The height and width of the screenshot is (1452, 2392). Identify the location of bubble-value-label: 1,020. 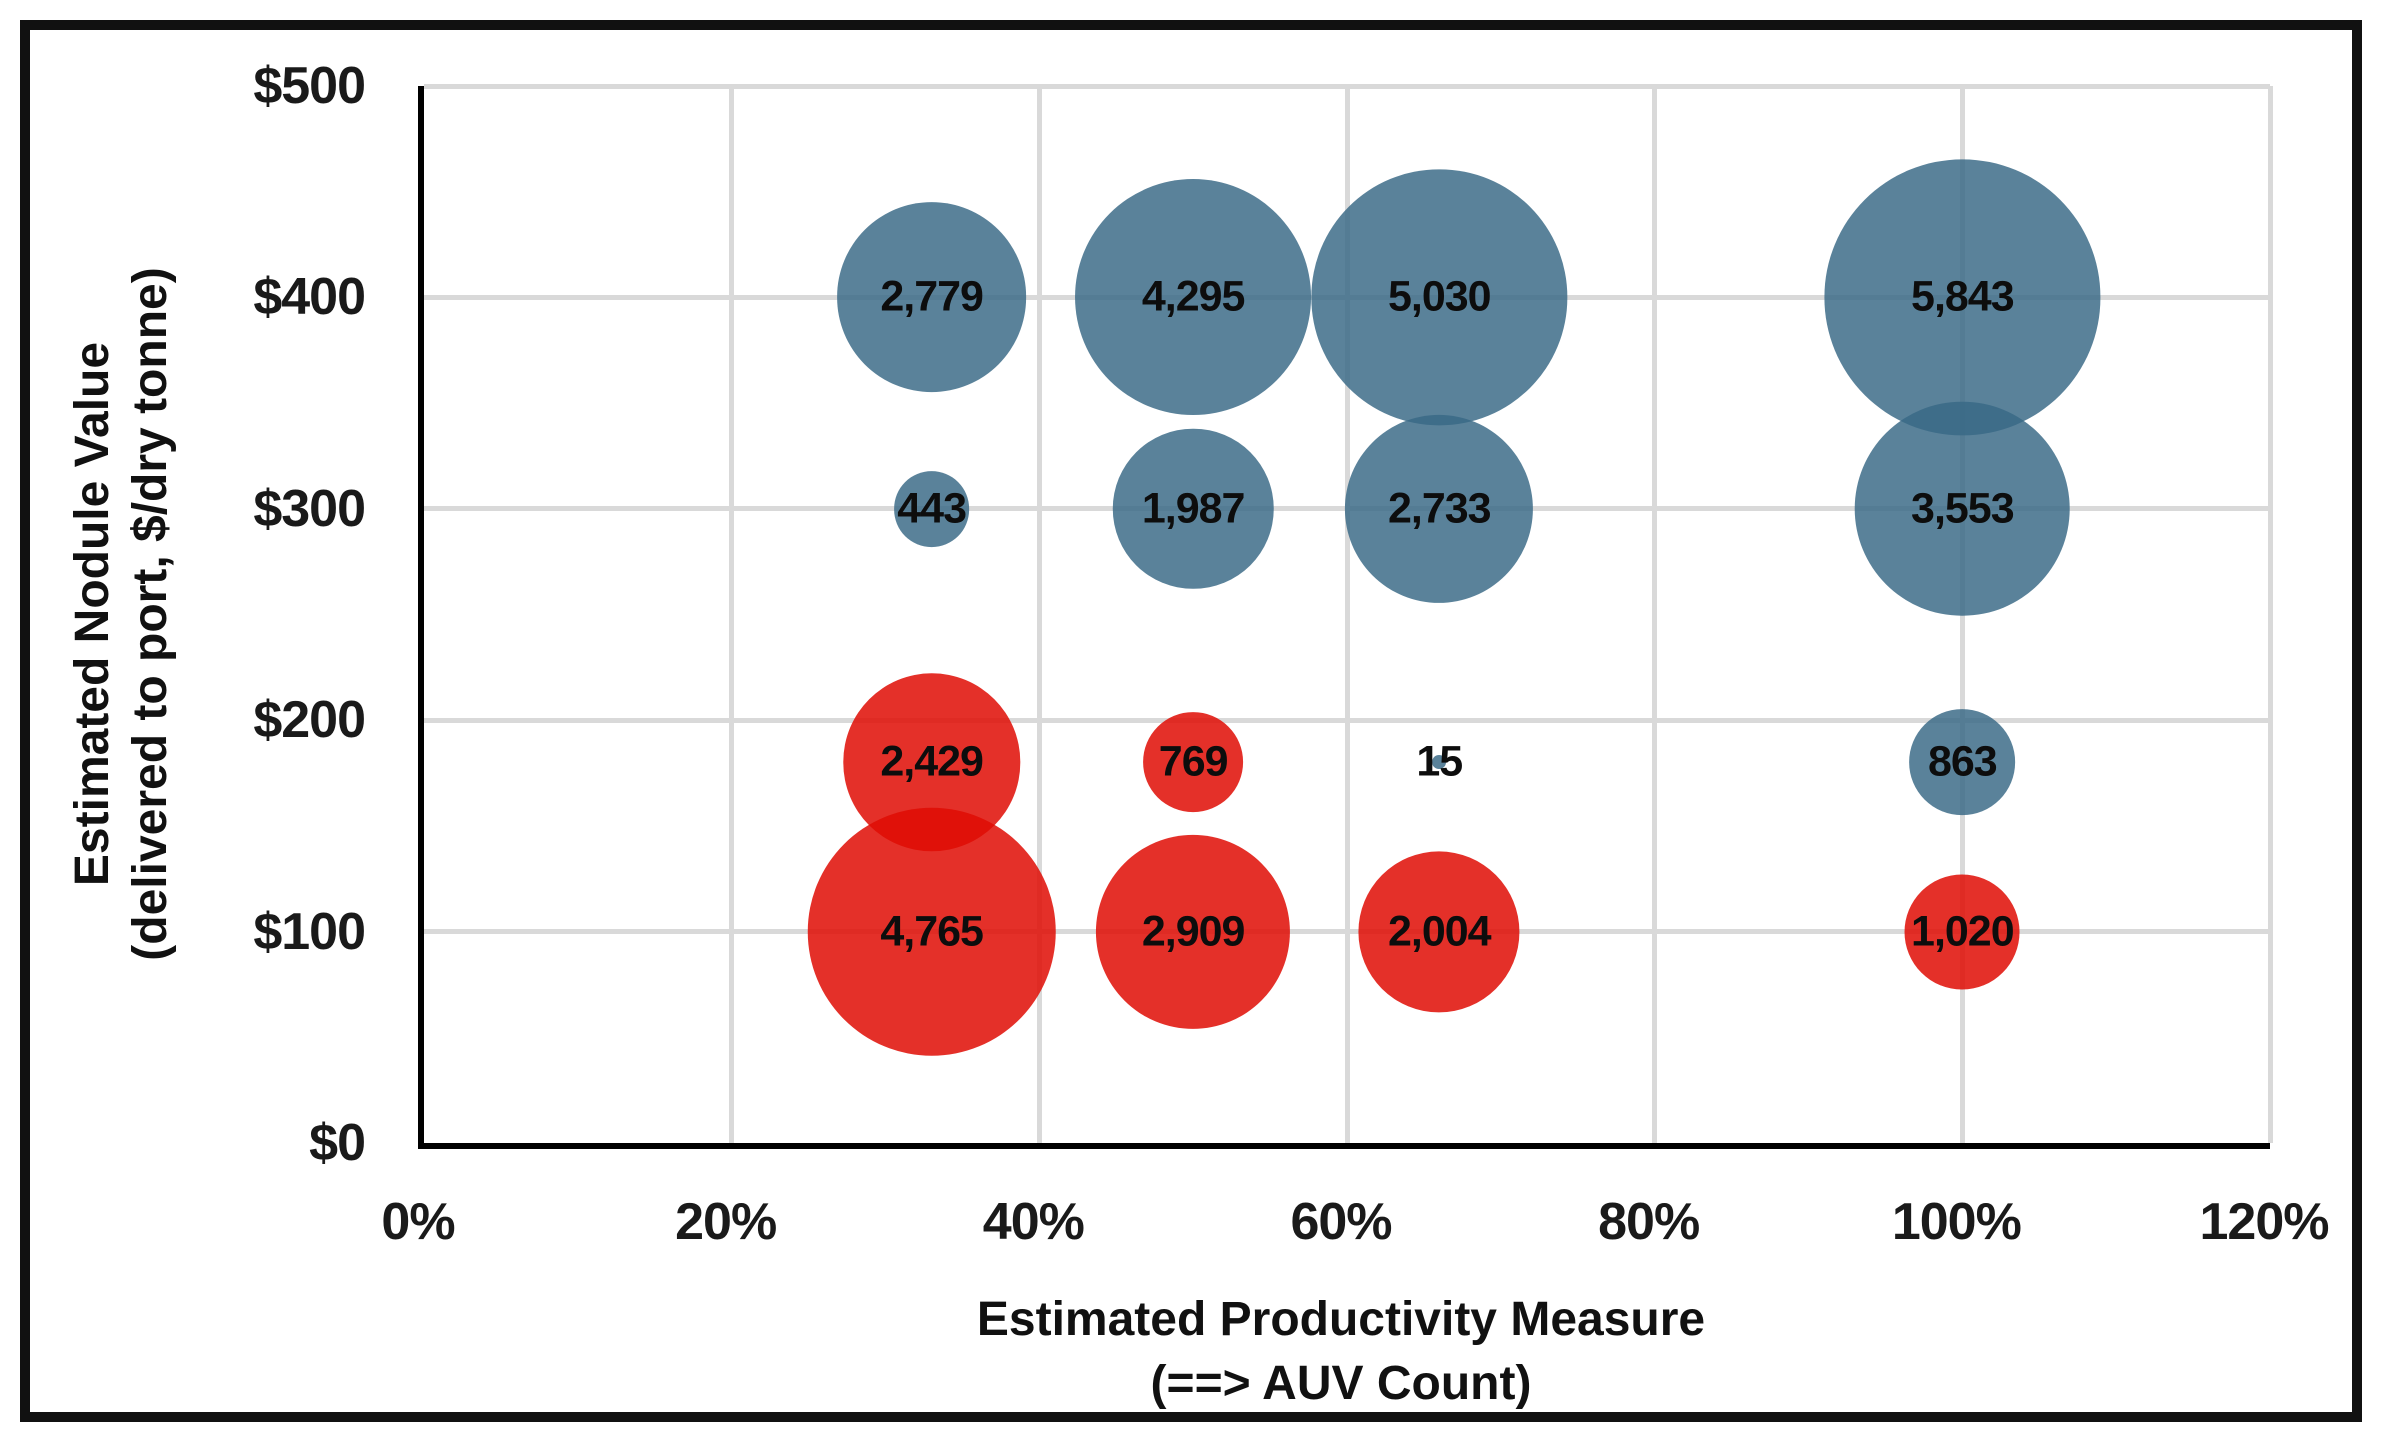
(1963, 931).